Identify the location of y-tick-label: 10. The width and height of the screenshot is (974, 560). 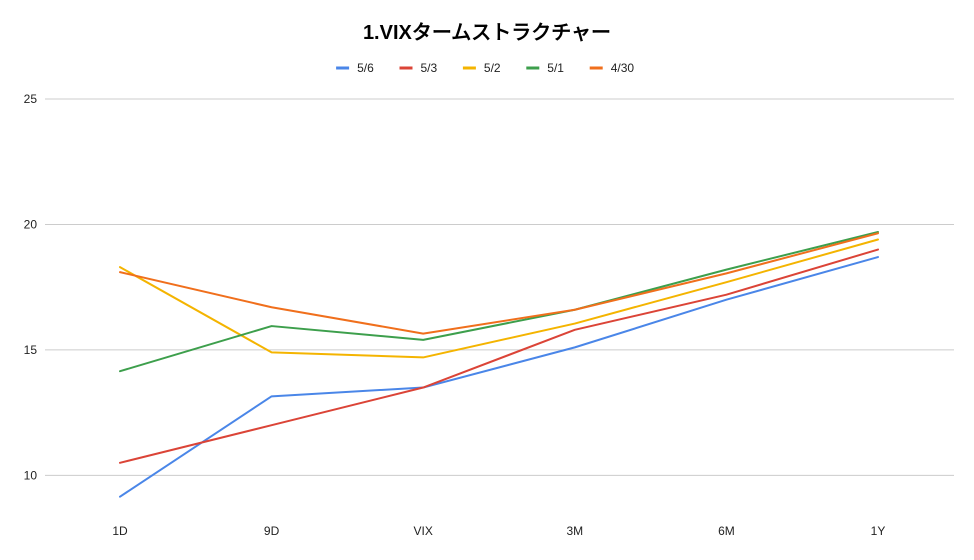
(31, 475).